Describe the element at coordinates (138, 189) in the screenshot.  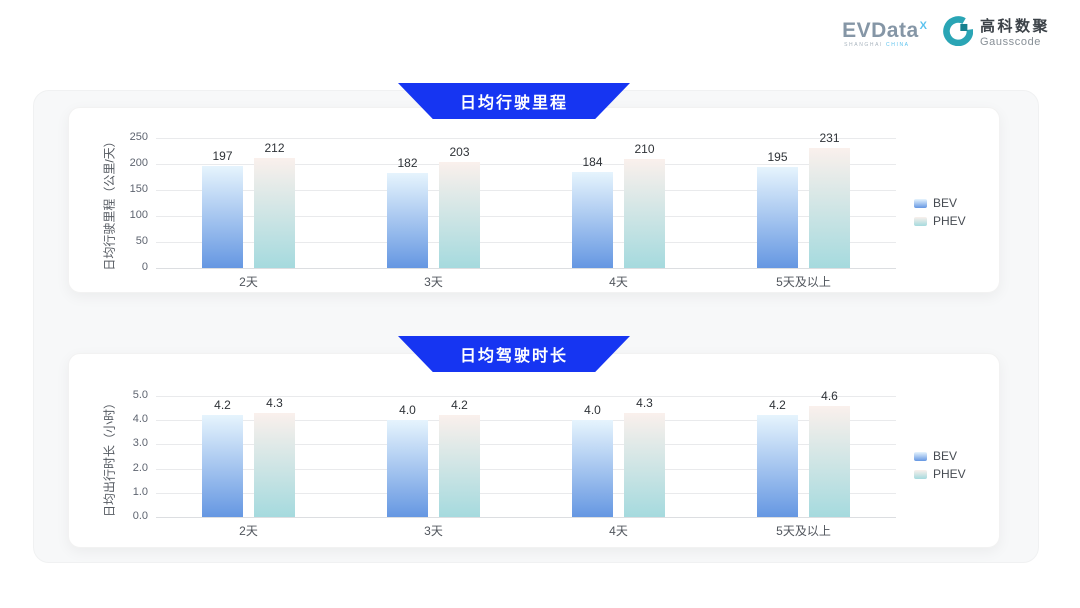
I see `y-tick-label: 150` at that location.